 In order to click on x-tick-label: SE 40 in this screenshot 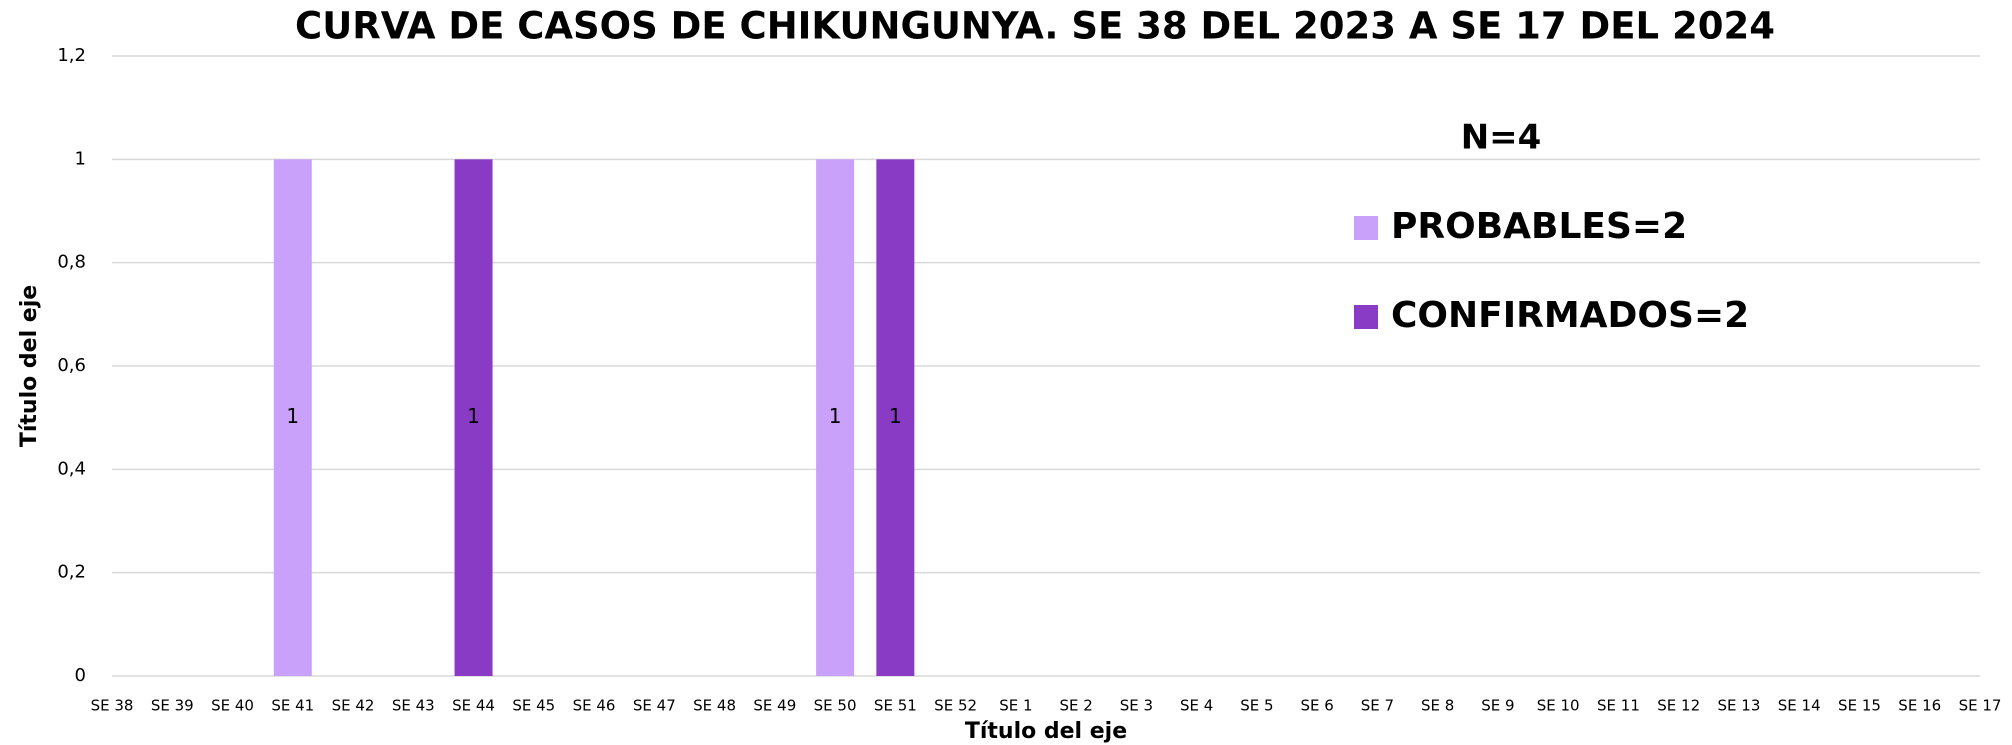, I will do `click(232, 706)`.